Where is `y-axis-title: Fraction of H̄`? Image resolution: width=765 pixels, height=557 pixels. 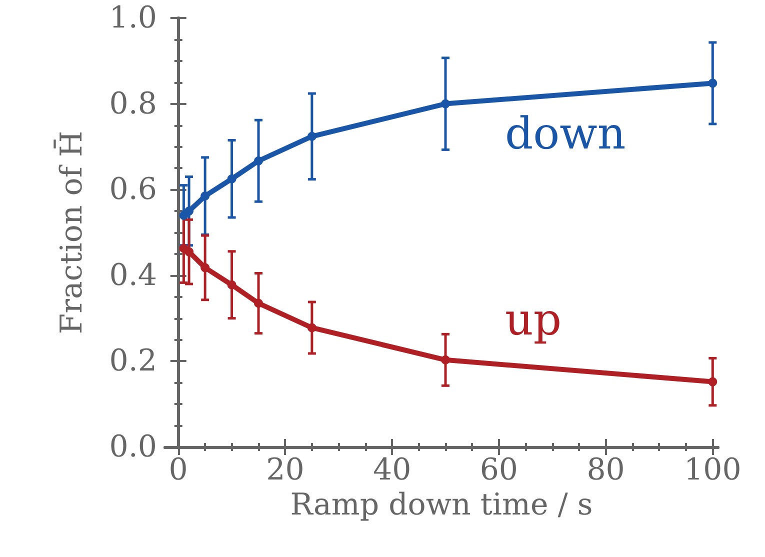
y-axis-title: Fraction of H̄ is located at coordinates (71, 232).